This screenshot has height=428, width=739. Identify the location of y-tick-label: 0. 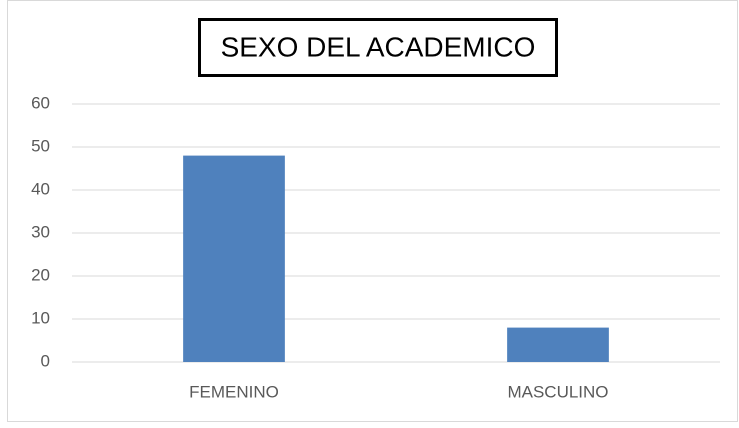
(45, 360).